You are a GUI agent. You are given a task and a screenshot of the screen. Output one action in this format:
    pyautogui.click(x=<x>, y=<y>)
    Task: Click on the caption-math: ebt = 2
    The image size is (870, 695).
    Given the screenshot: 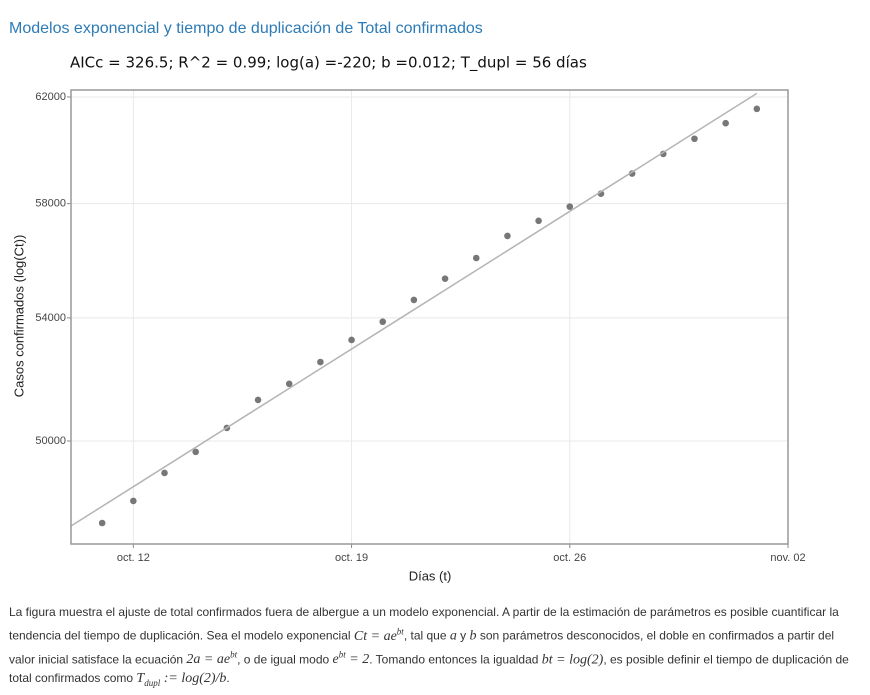 What is the action you would take?
    pyautogui.click(x=351, y=658)
    